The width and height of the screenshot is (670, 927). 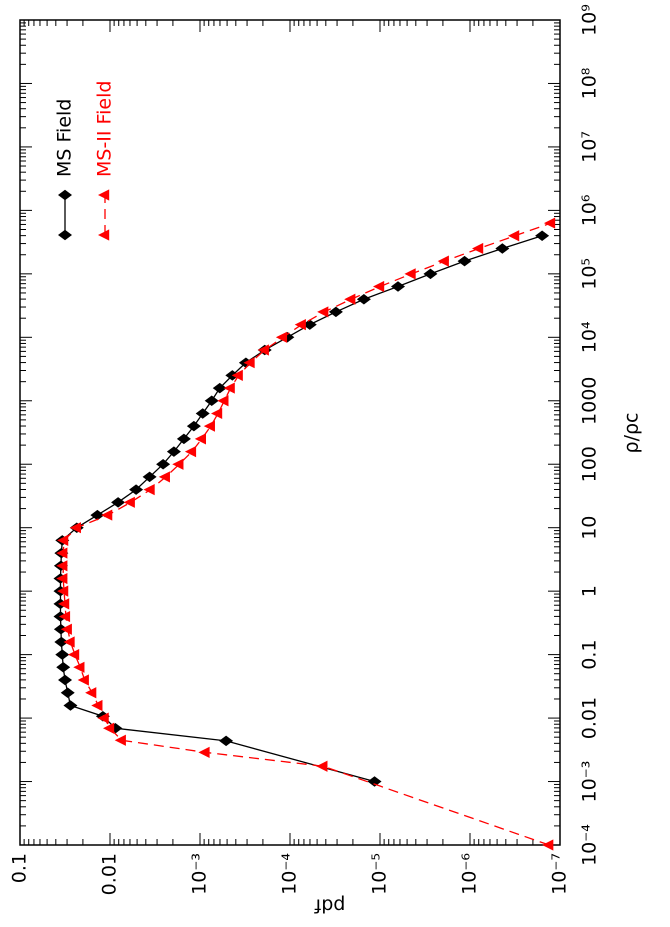 I want to click on y-tick-label: 0.01, so click(x=110, y=874).